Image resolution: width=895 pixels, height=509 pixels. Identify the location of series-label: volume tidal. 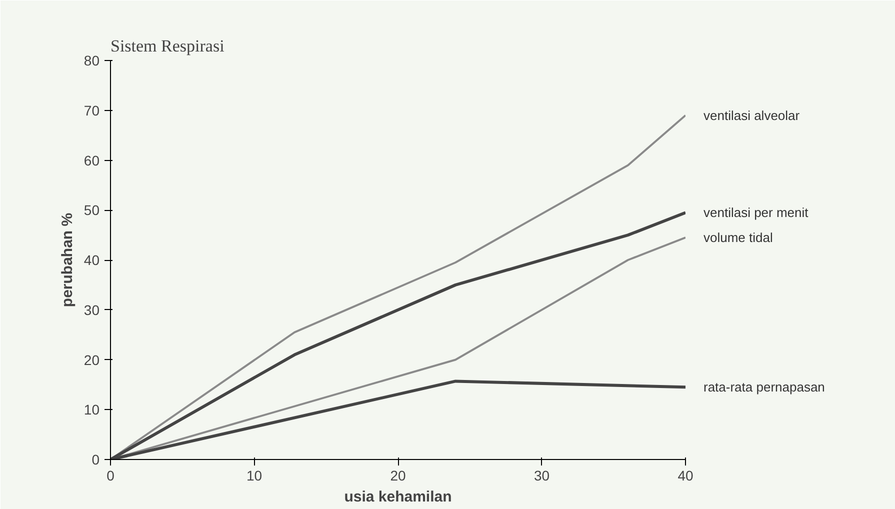
(738, 238).